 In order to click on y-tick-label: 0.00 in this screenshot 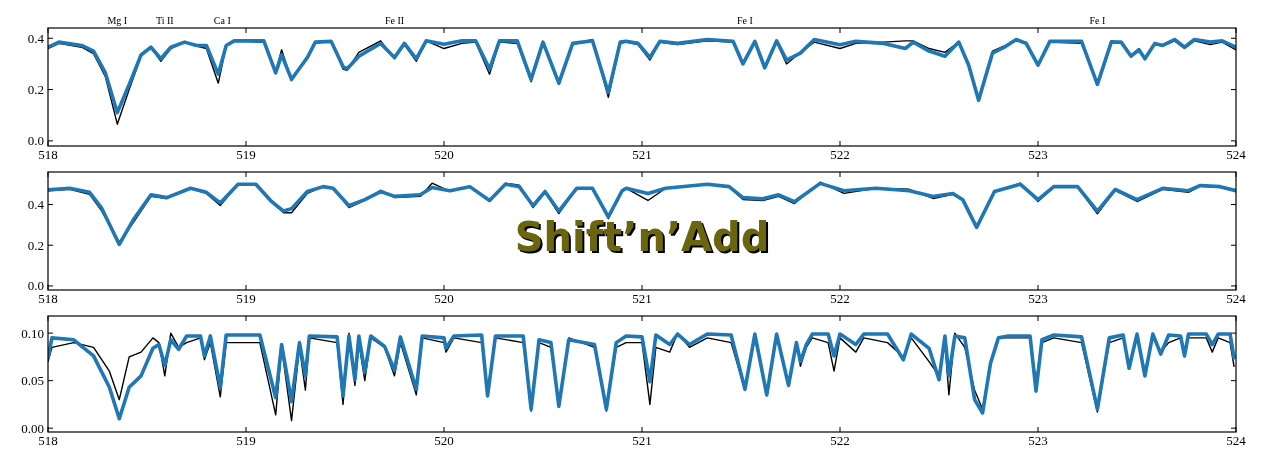, I will do `click(32, 428)`.